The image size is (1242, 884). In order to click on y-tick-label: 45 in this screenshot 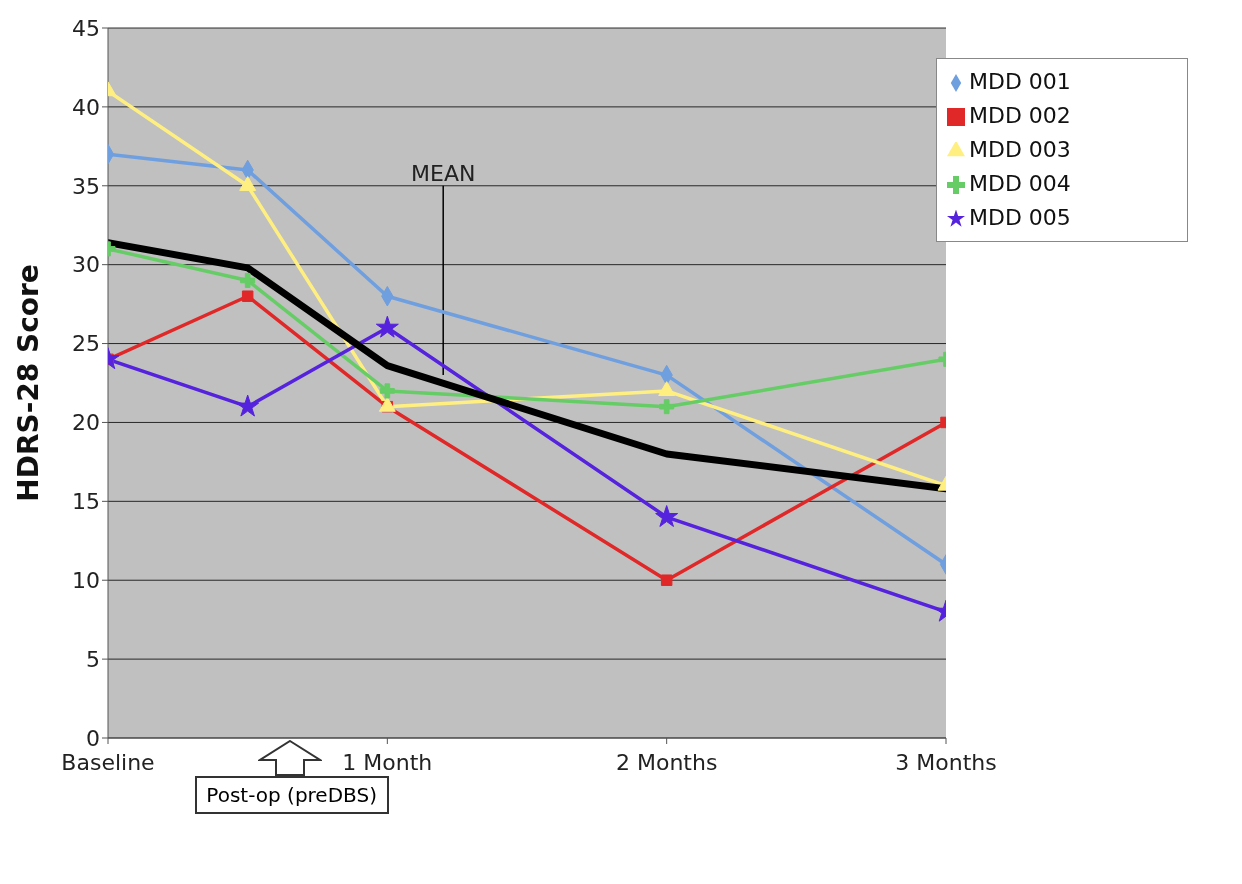, I will do `click(86, 28)`.